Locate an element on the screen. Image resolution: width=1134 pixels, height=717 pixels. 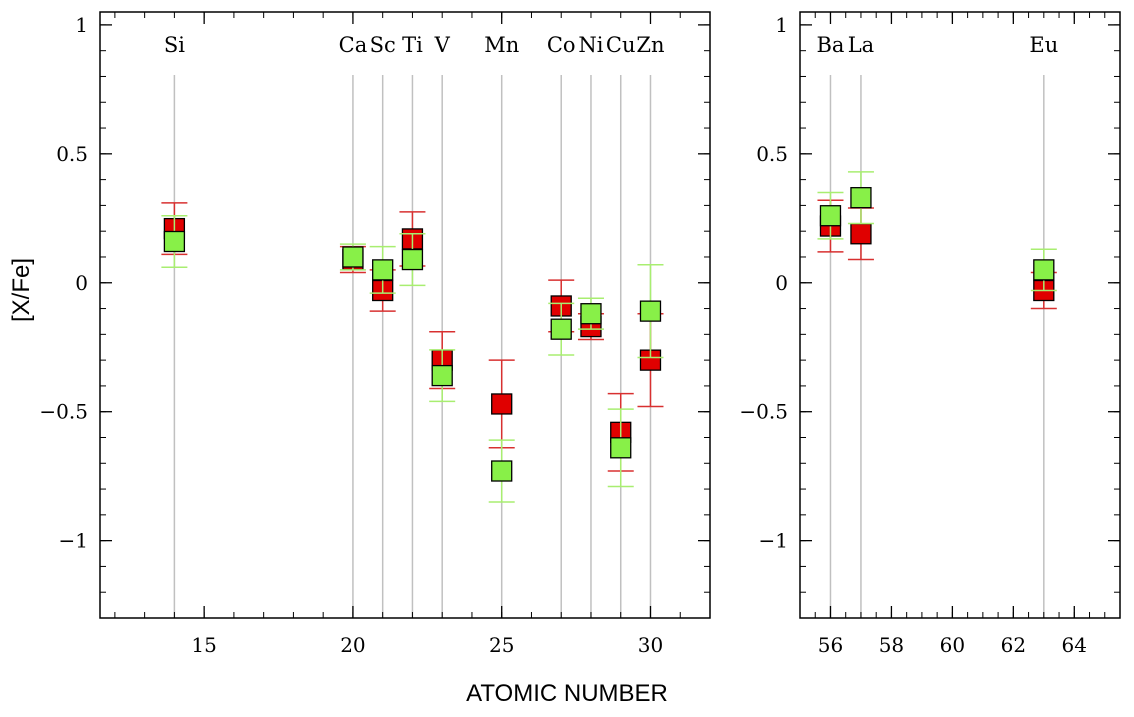
element-label-ba: Ba is located at coordinates (830, 45).